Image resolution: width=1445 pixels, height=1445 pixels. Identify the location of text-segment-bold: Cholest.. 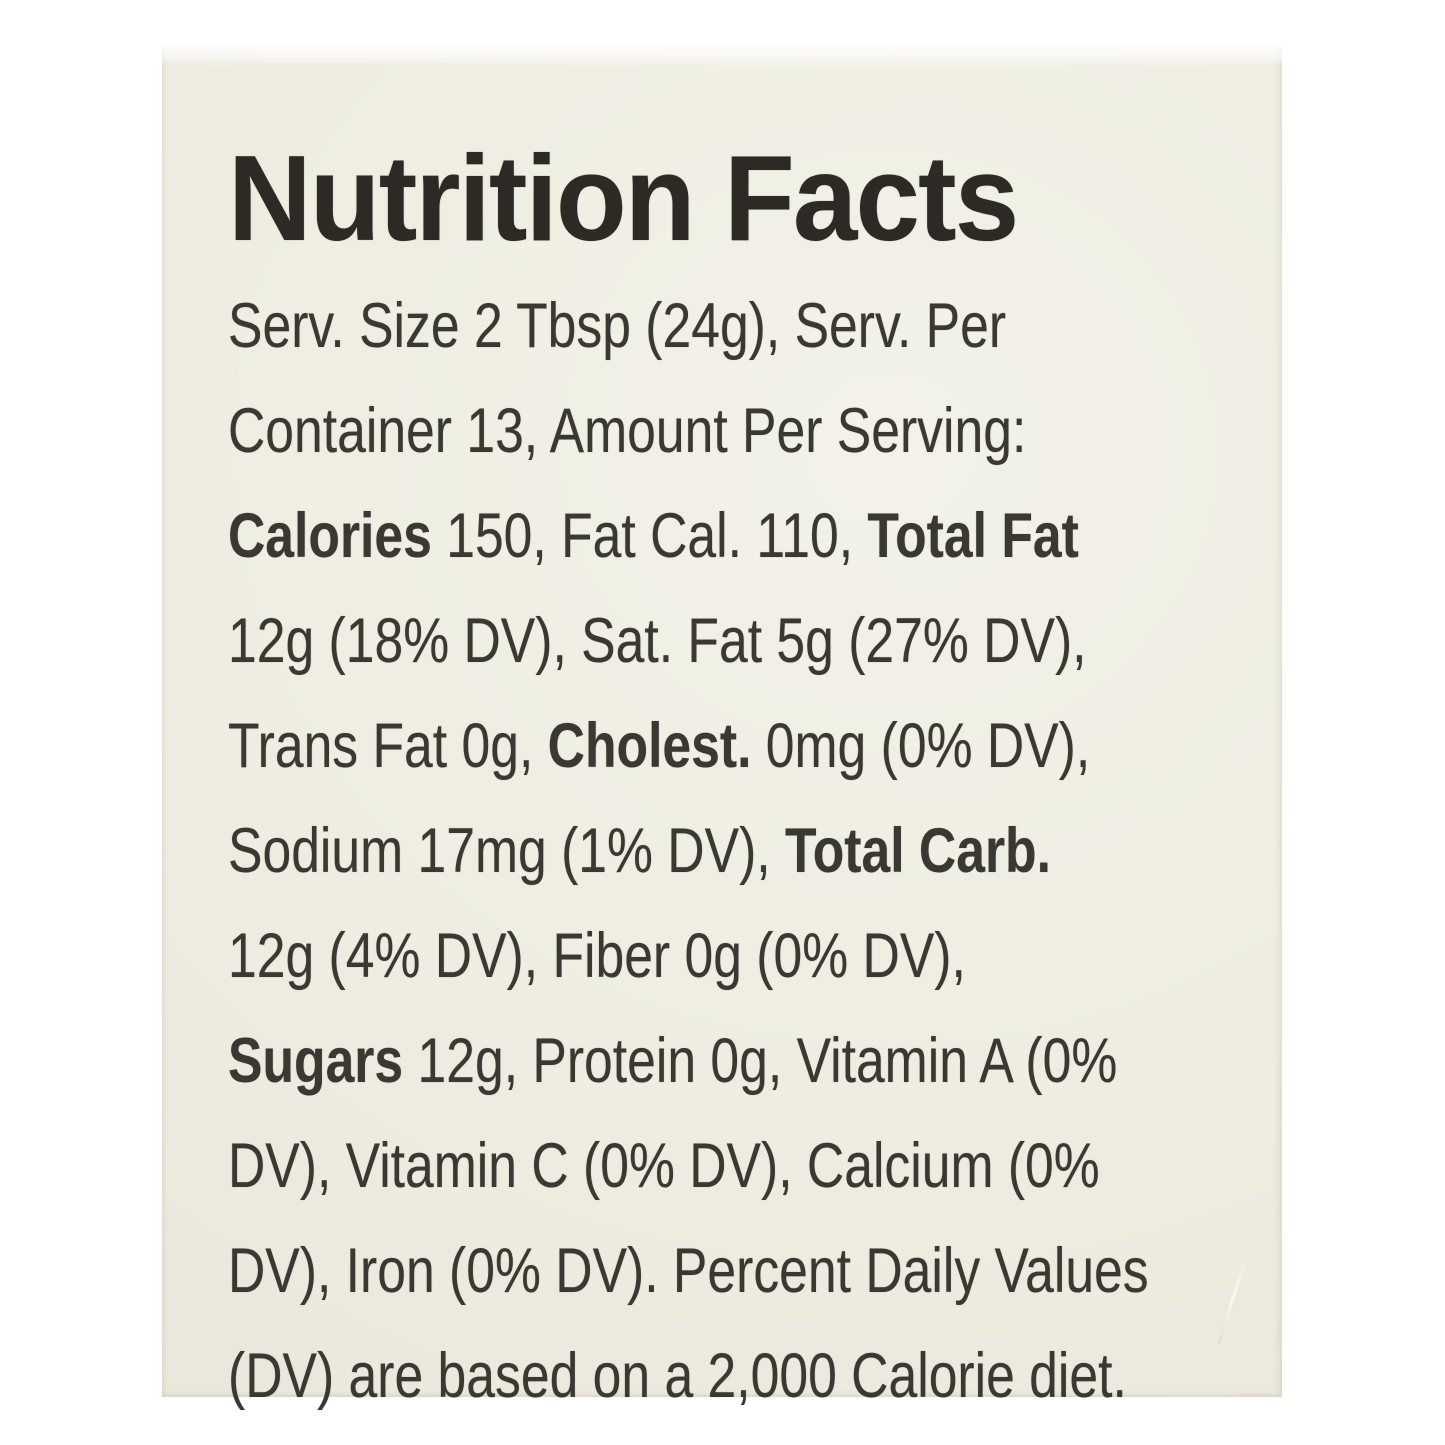
(649, 746).